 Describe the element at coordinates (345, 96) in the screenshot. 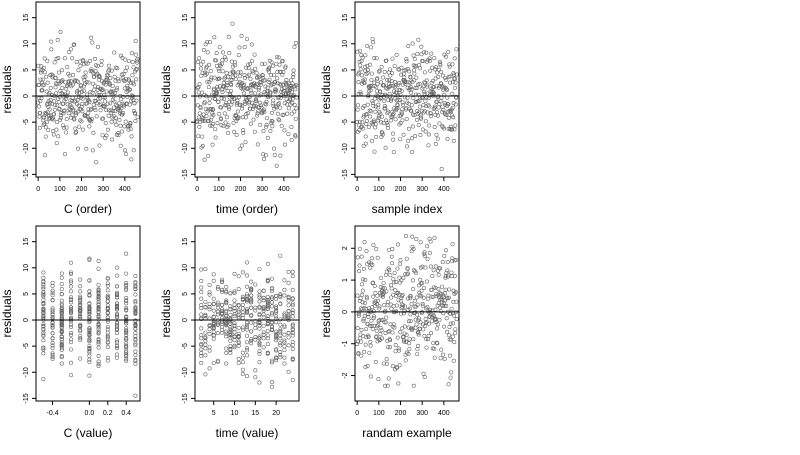

I see `y-tick-label: 0` at that location.